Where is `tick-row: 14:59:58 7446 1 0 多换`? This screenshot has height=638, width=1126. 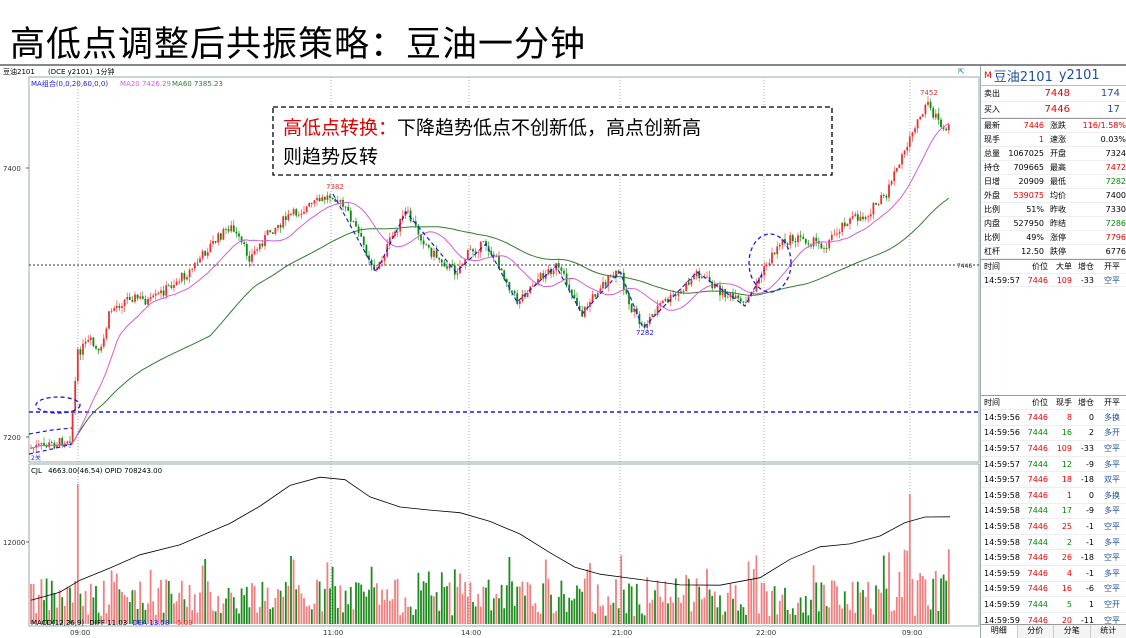 tick-row: 14:59:58 7446 1 0 多换 is located at coordinates (1053, 496).